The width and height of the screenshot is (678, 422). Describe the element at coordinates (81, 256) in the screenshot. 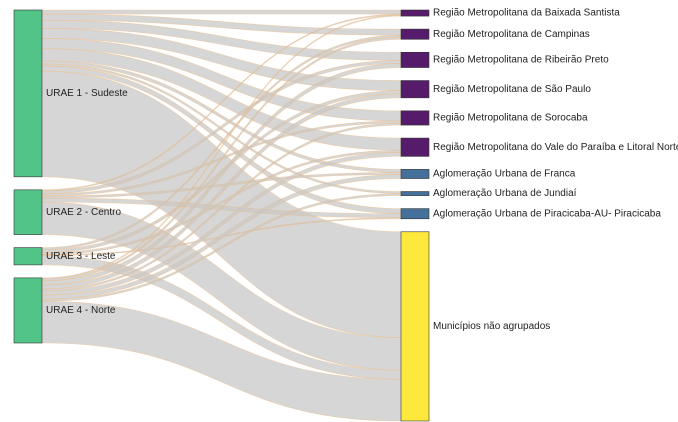

I see `node-label: URAE 3 - Leste` at that location.